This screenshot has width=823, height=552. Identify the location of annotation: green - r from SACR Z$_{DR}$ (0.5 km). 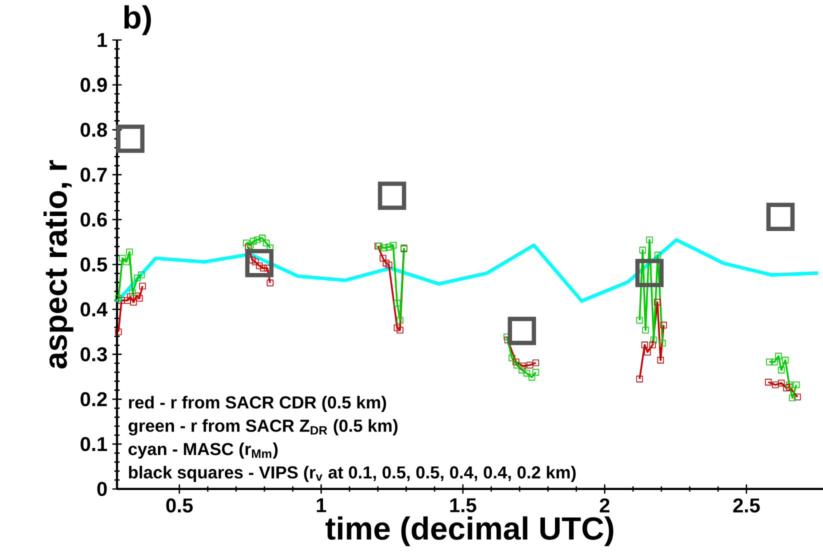
(263, 427).